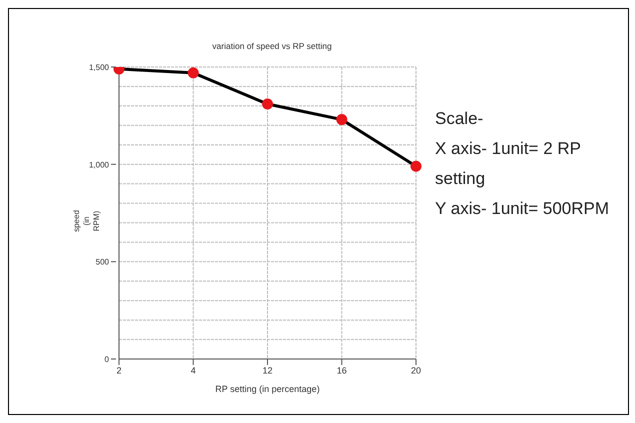 This screenshot has width=635, height=423. What do you see at coordinates (86, 221) in the screenshot?
I see `y-axis-title: speed (in RPM)` at bounding box center [86, 221].